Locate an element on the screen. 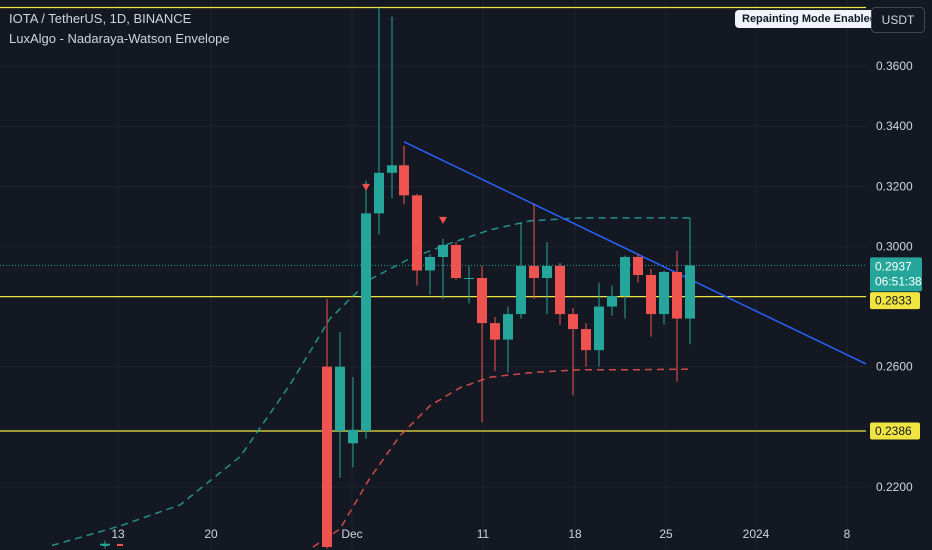 This screenshot has height=550, width=932. price-tick-label: 0.3000 is located at coordinates (894, 246).